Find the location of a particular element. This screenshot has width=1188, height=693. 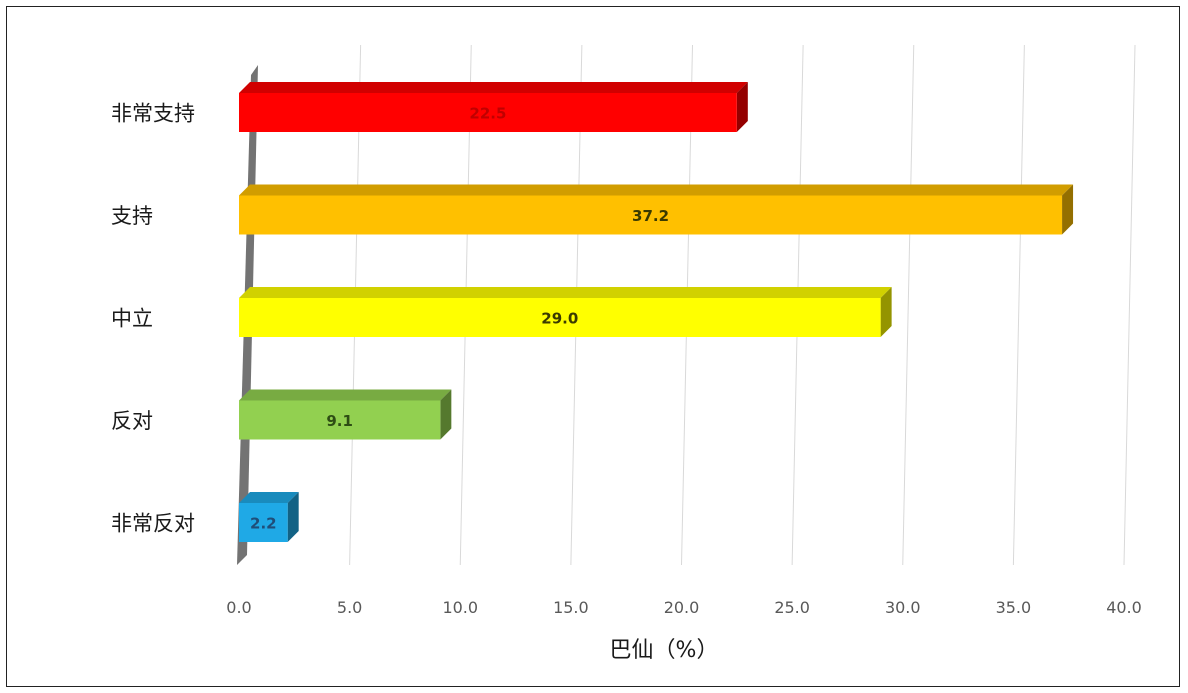

x-tick-label: 5.0 is located at coordinates (349, 607).